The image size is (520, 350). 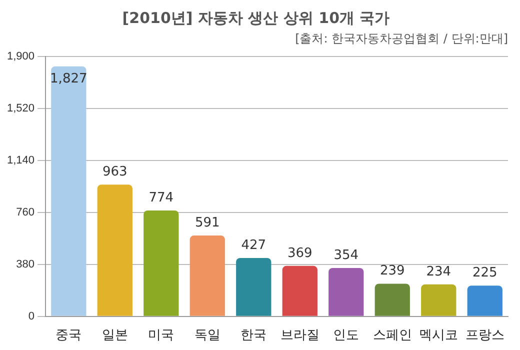 I want to click on x-tick-label: 프랑스, so click(x=484, y=334).